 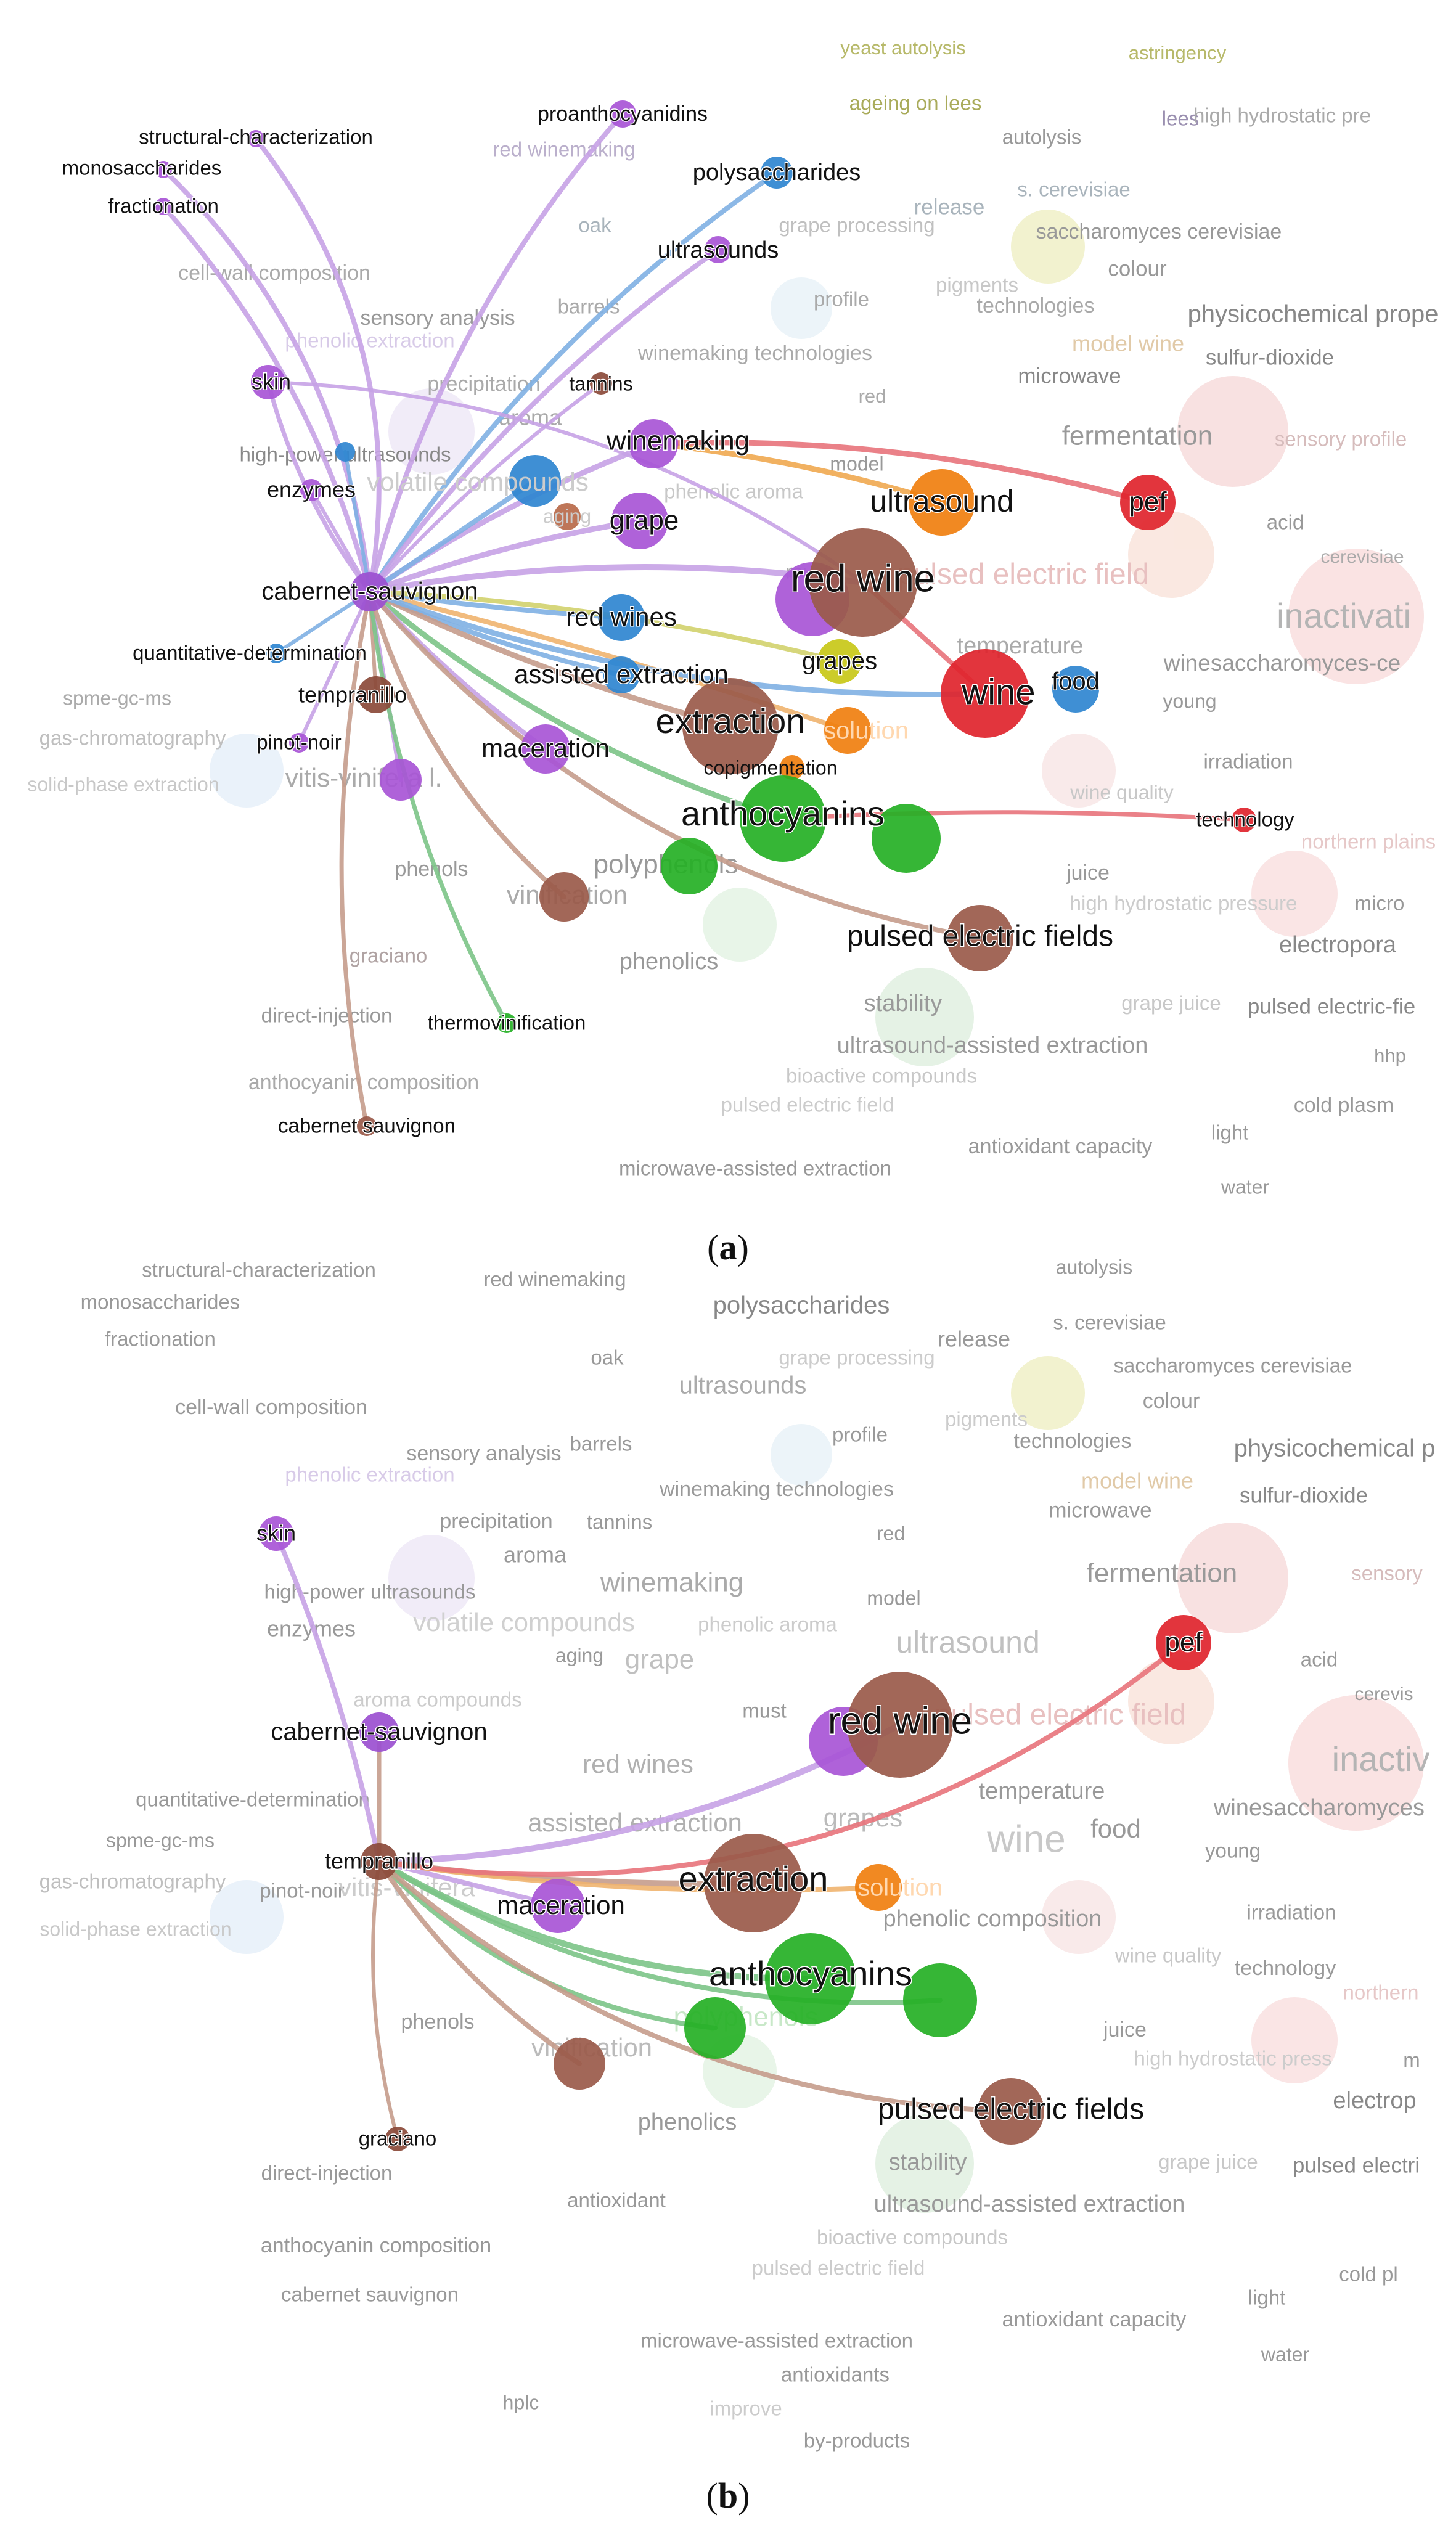 What do you see at coordinates (1100, 1510) in the screenshot?
I see `faded-label-microwave: microwave` at bounding box center [1100, 1510].